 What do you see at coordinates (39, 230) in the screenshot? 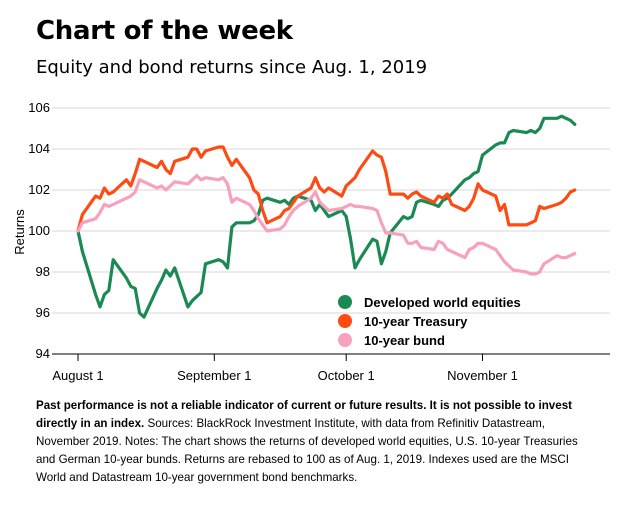
I see `y-tick-label: 100` at bounding box center [39, 230].